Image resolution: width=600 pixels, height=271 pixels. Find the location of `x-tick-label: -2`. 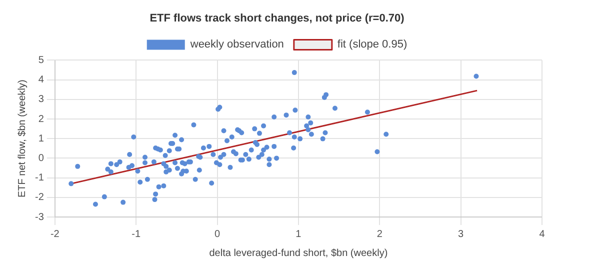

x-tick-label: -2 is located at coordinates (55, 234).